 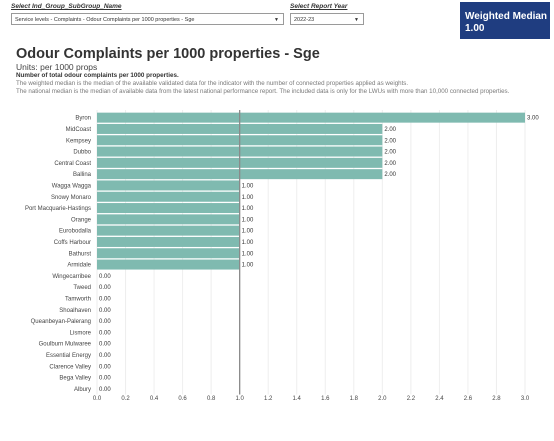 I want to click on category-label: Albury, so click(x=82, y=390).